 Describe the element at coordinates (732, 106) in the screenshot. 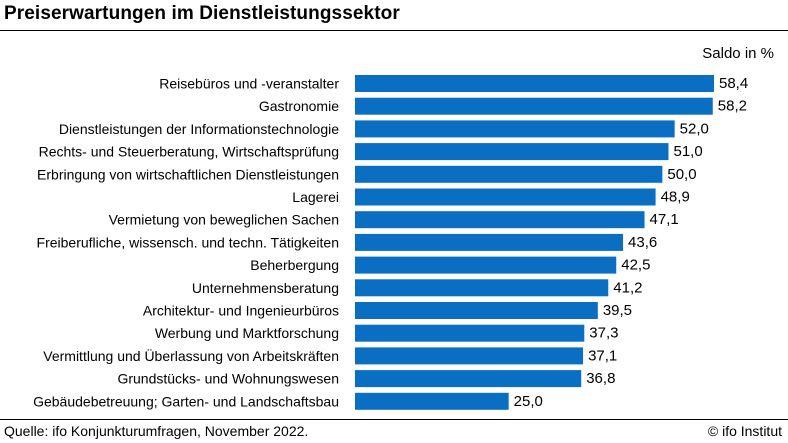

I see `value-label: 58,2` at that location.